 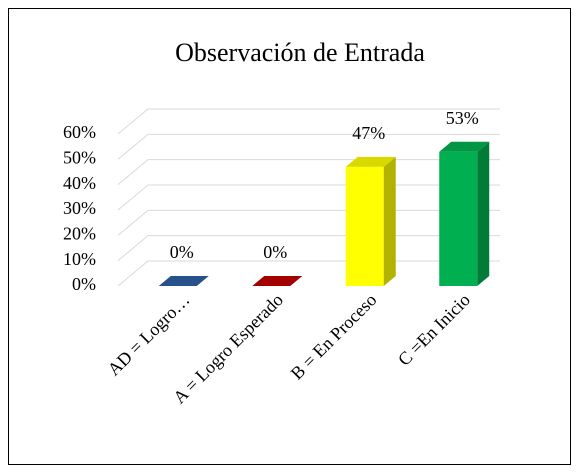 What do you see at coordinates (79, 157) in the screenshot?
I see `y-tick-label: 50%` at bounding box center [79, 157].